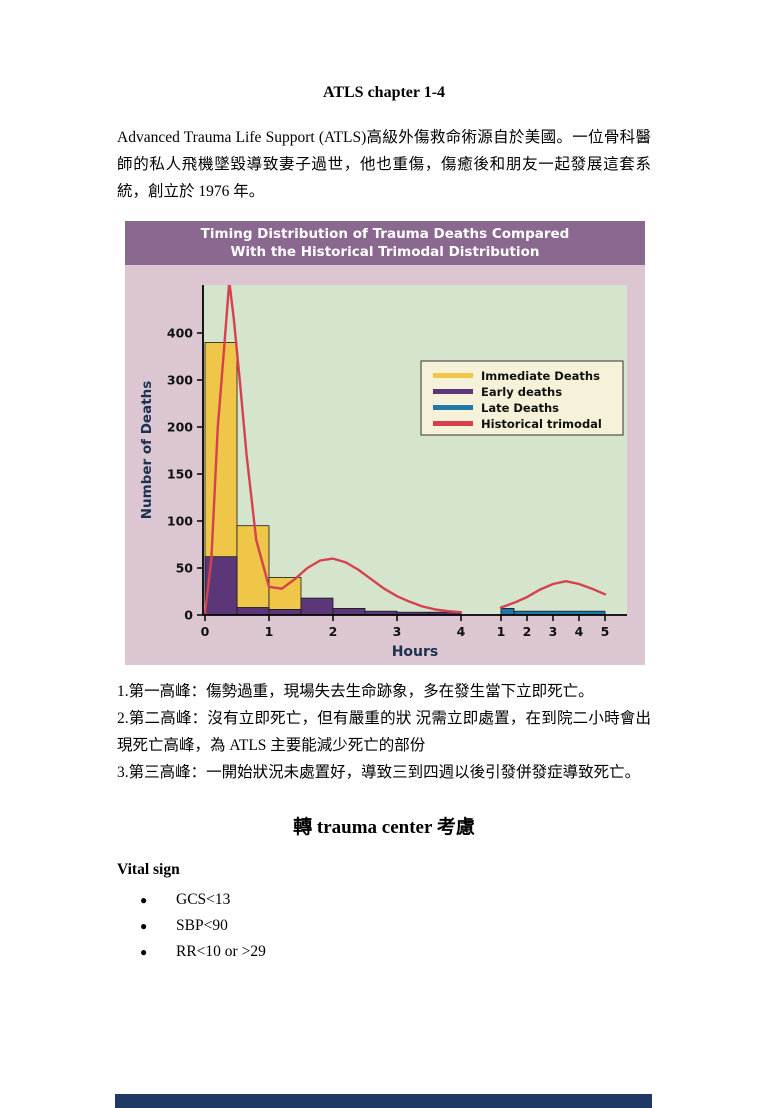 The image size is (768, 1108). I want to click on vital-sign-value: RR<10 or >29, so click(221, 951).